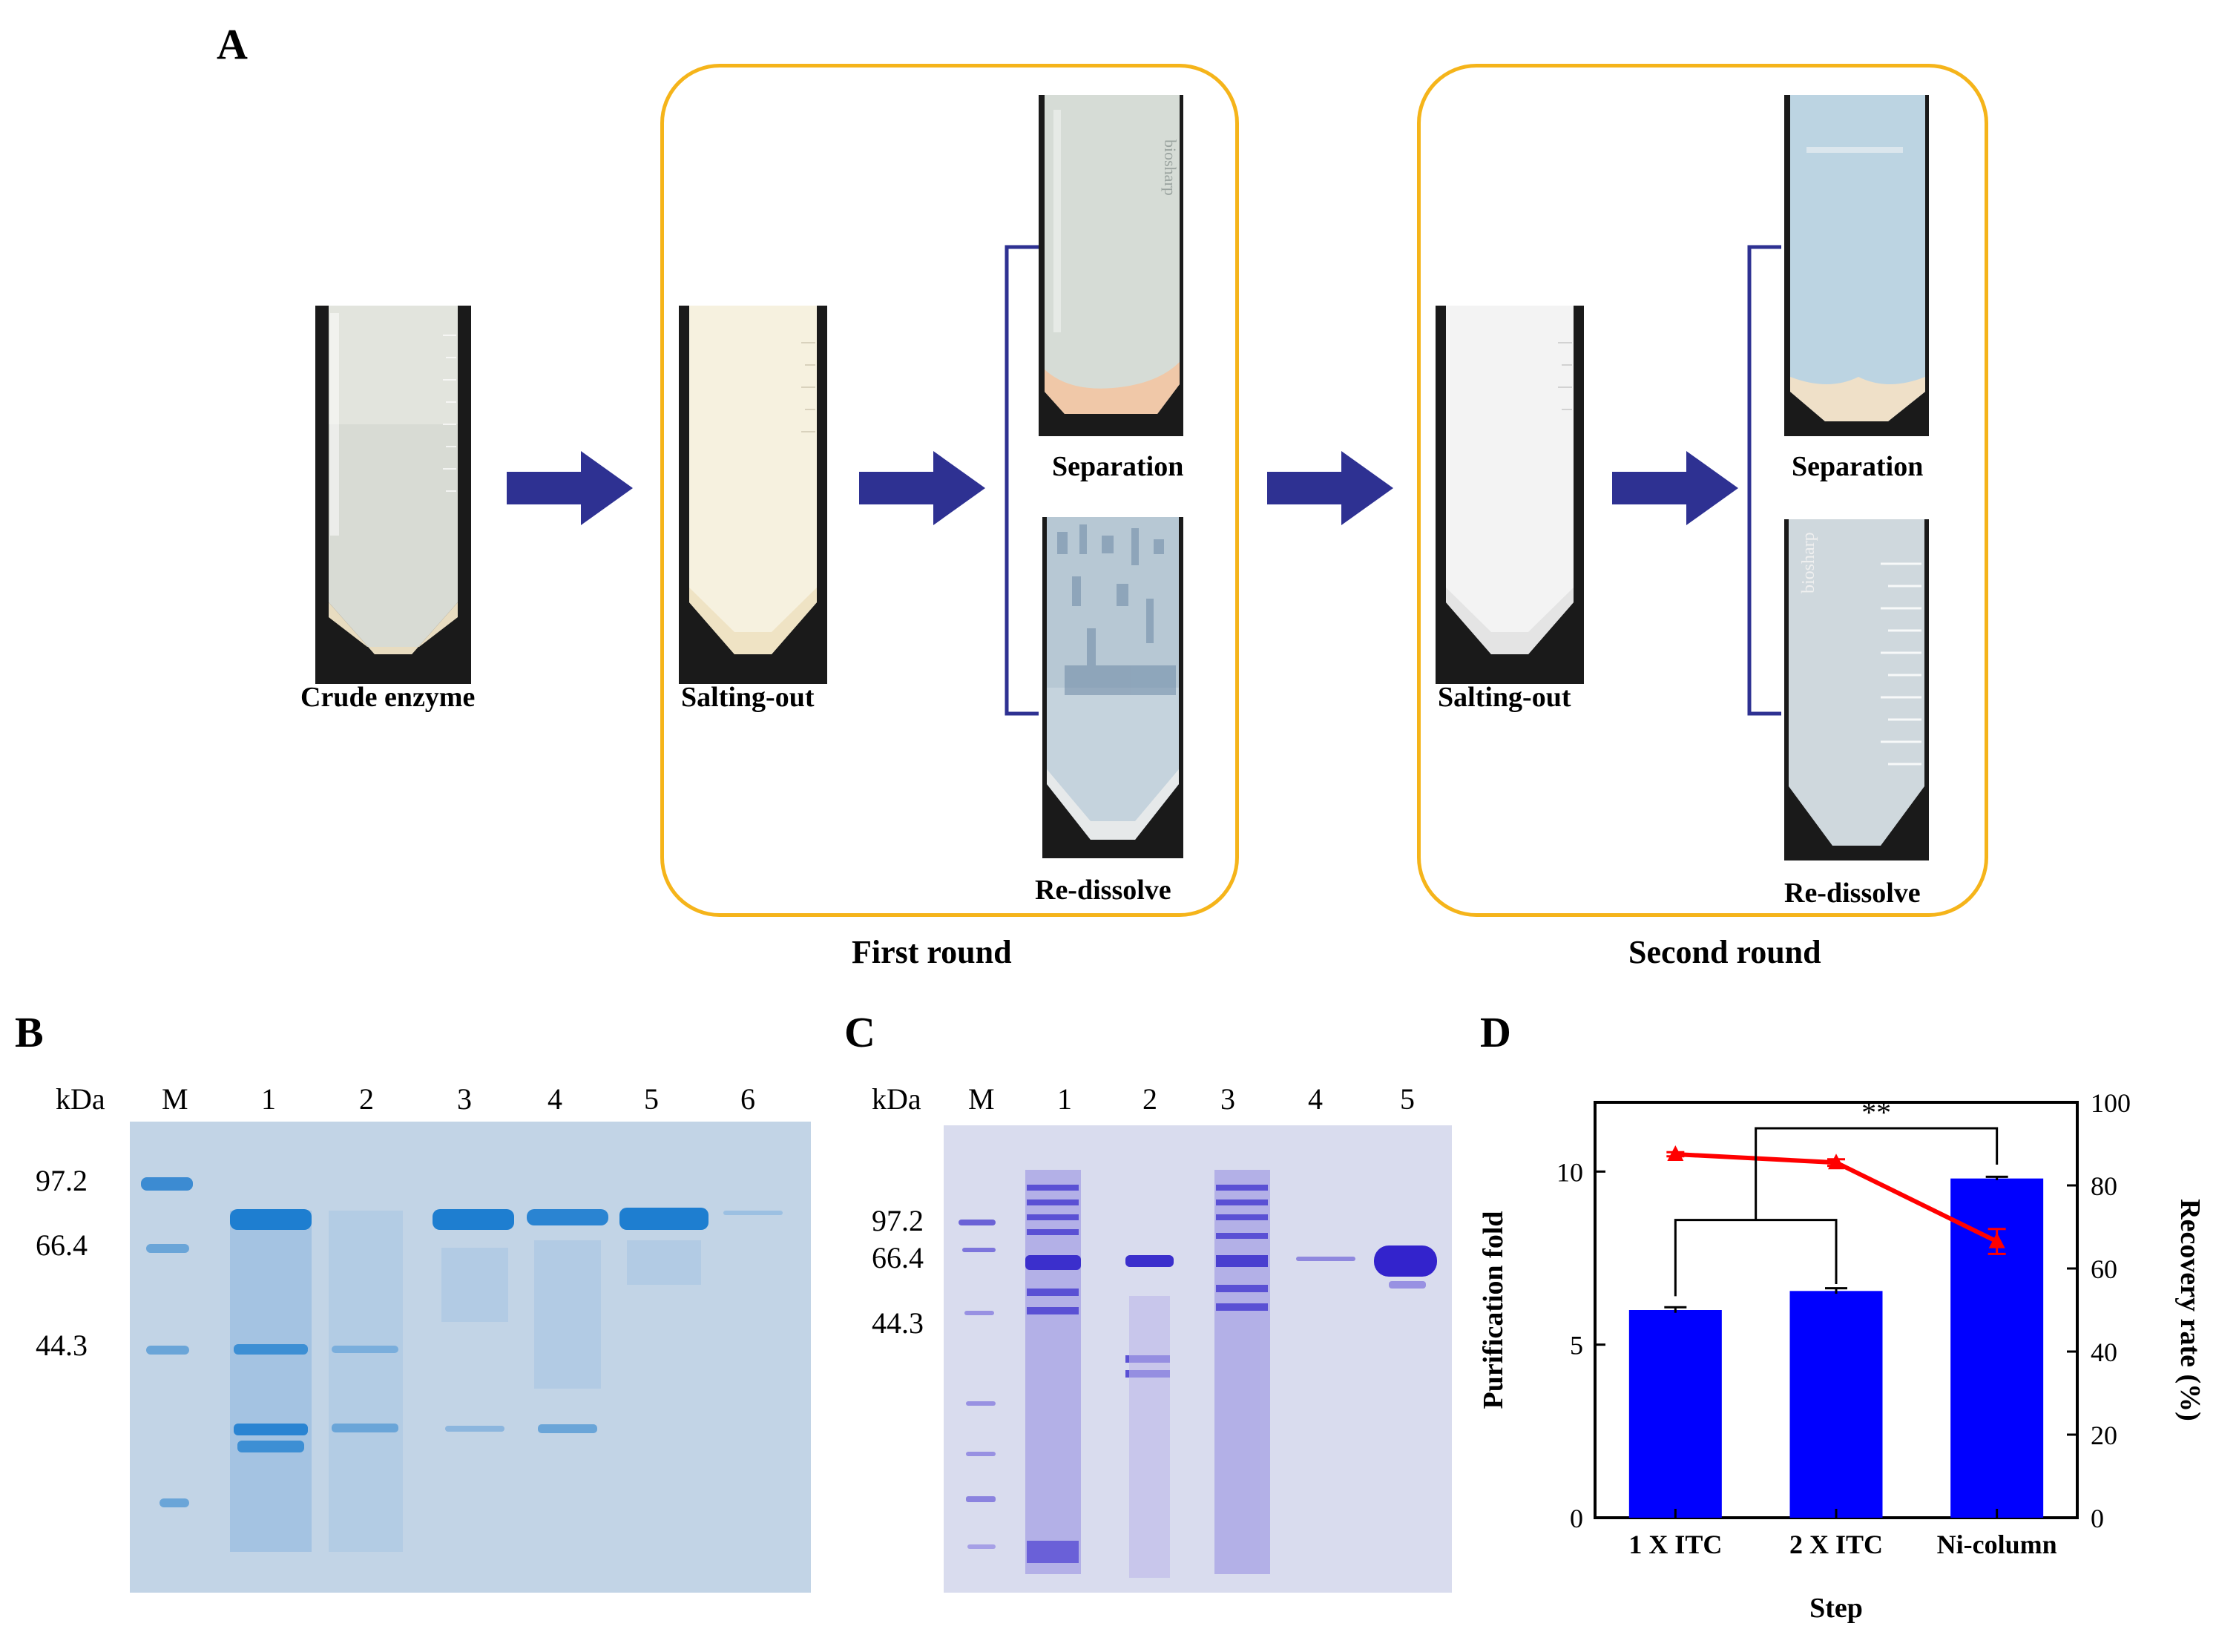 The width and height of the screenshot is (2239, 1652). I want to click on y2-tick-label: 40, so click(2104, 1352).